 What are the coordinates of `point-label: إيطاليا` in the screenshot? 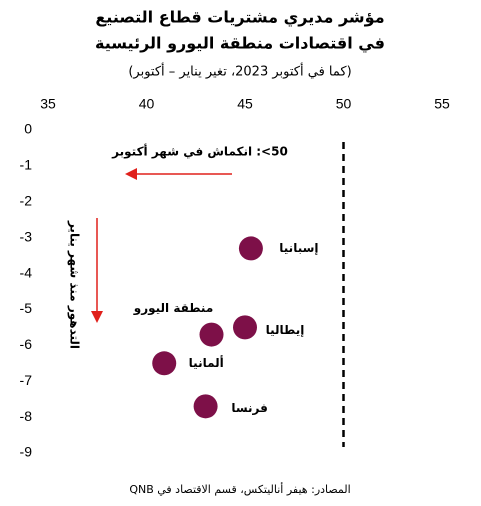 It's located at (285, 330).